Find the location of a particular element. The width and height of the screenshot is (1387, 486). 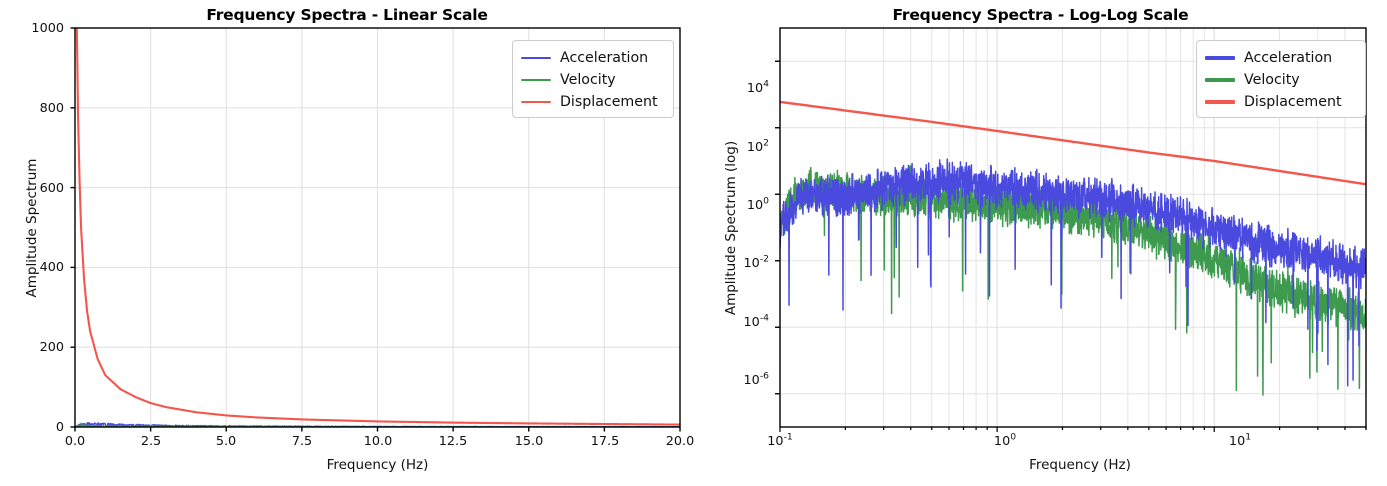

loglog-xtick-1e-1: 10⁻¹ is located at coordinates (780, 440).